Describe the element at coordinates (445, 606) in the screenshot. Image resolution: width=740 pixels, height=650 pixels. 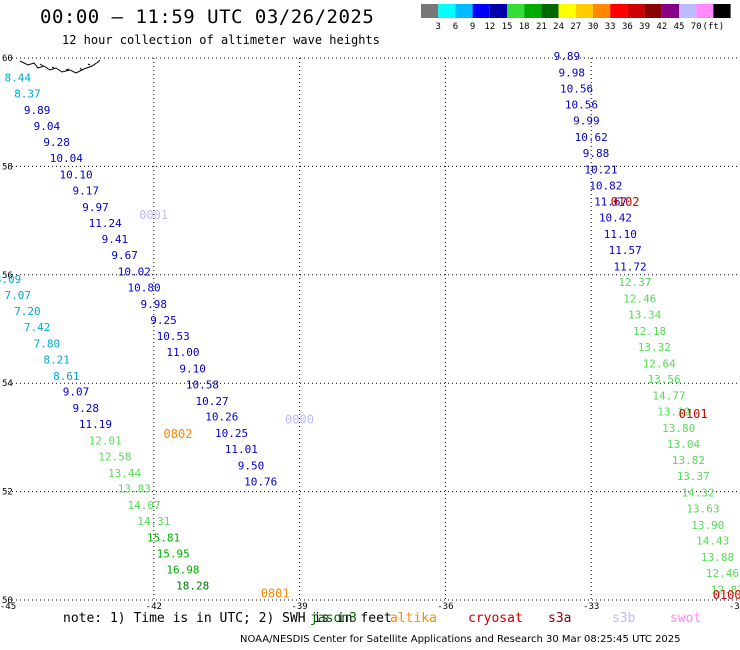
I see `x-tick-label: -36` at that location.